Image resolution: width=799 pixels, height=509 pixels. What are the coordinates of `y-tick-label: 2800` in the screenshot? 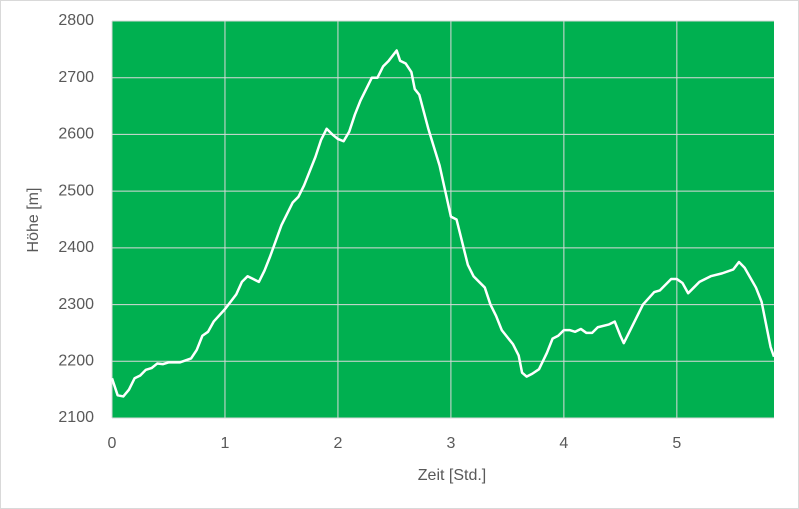 It's located at (76, 20).